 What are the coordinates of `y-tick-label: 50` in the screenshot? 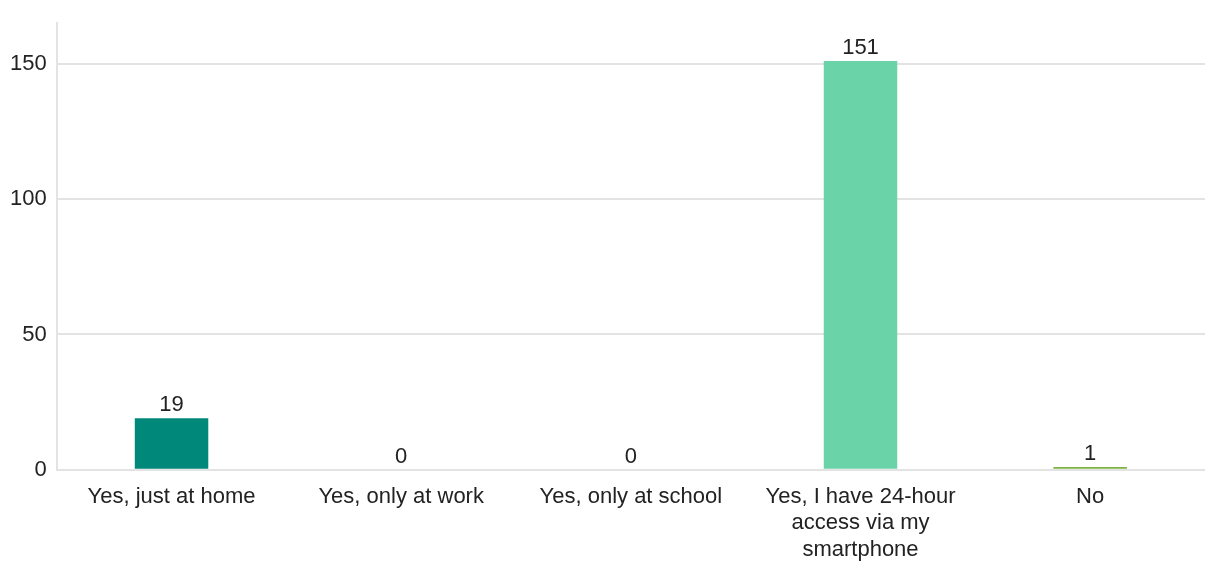 It's located at (34, 333).